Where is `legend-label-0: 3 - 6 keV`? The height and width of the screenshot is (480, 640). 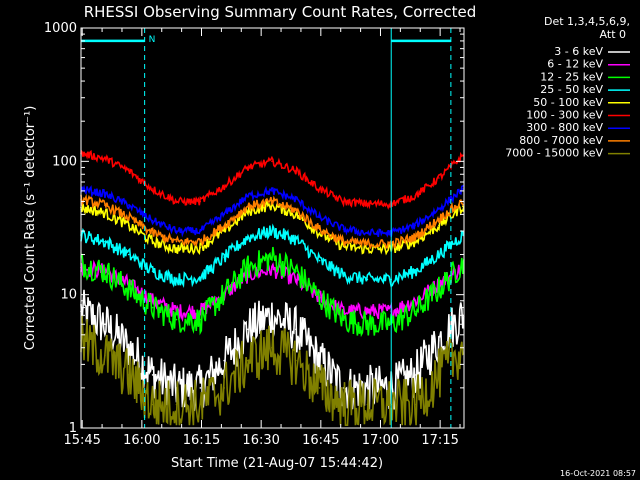 legend-label-0: 3 - 6 keV is located at coordinates (578, 51).